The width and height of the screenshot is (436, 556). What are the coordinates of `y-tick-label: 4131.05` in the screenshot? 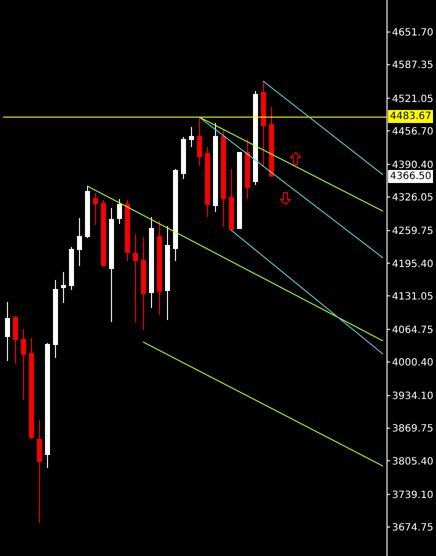 It's located at (413, 296).